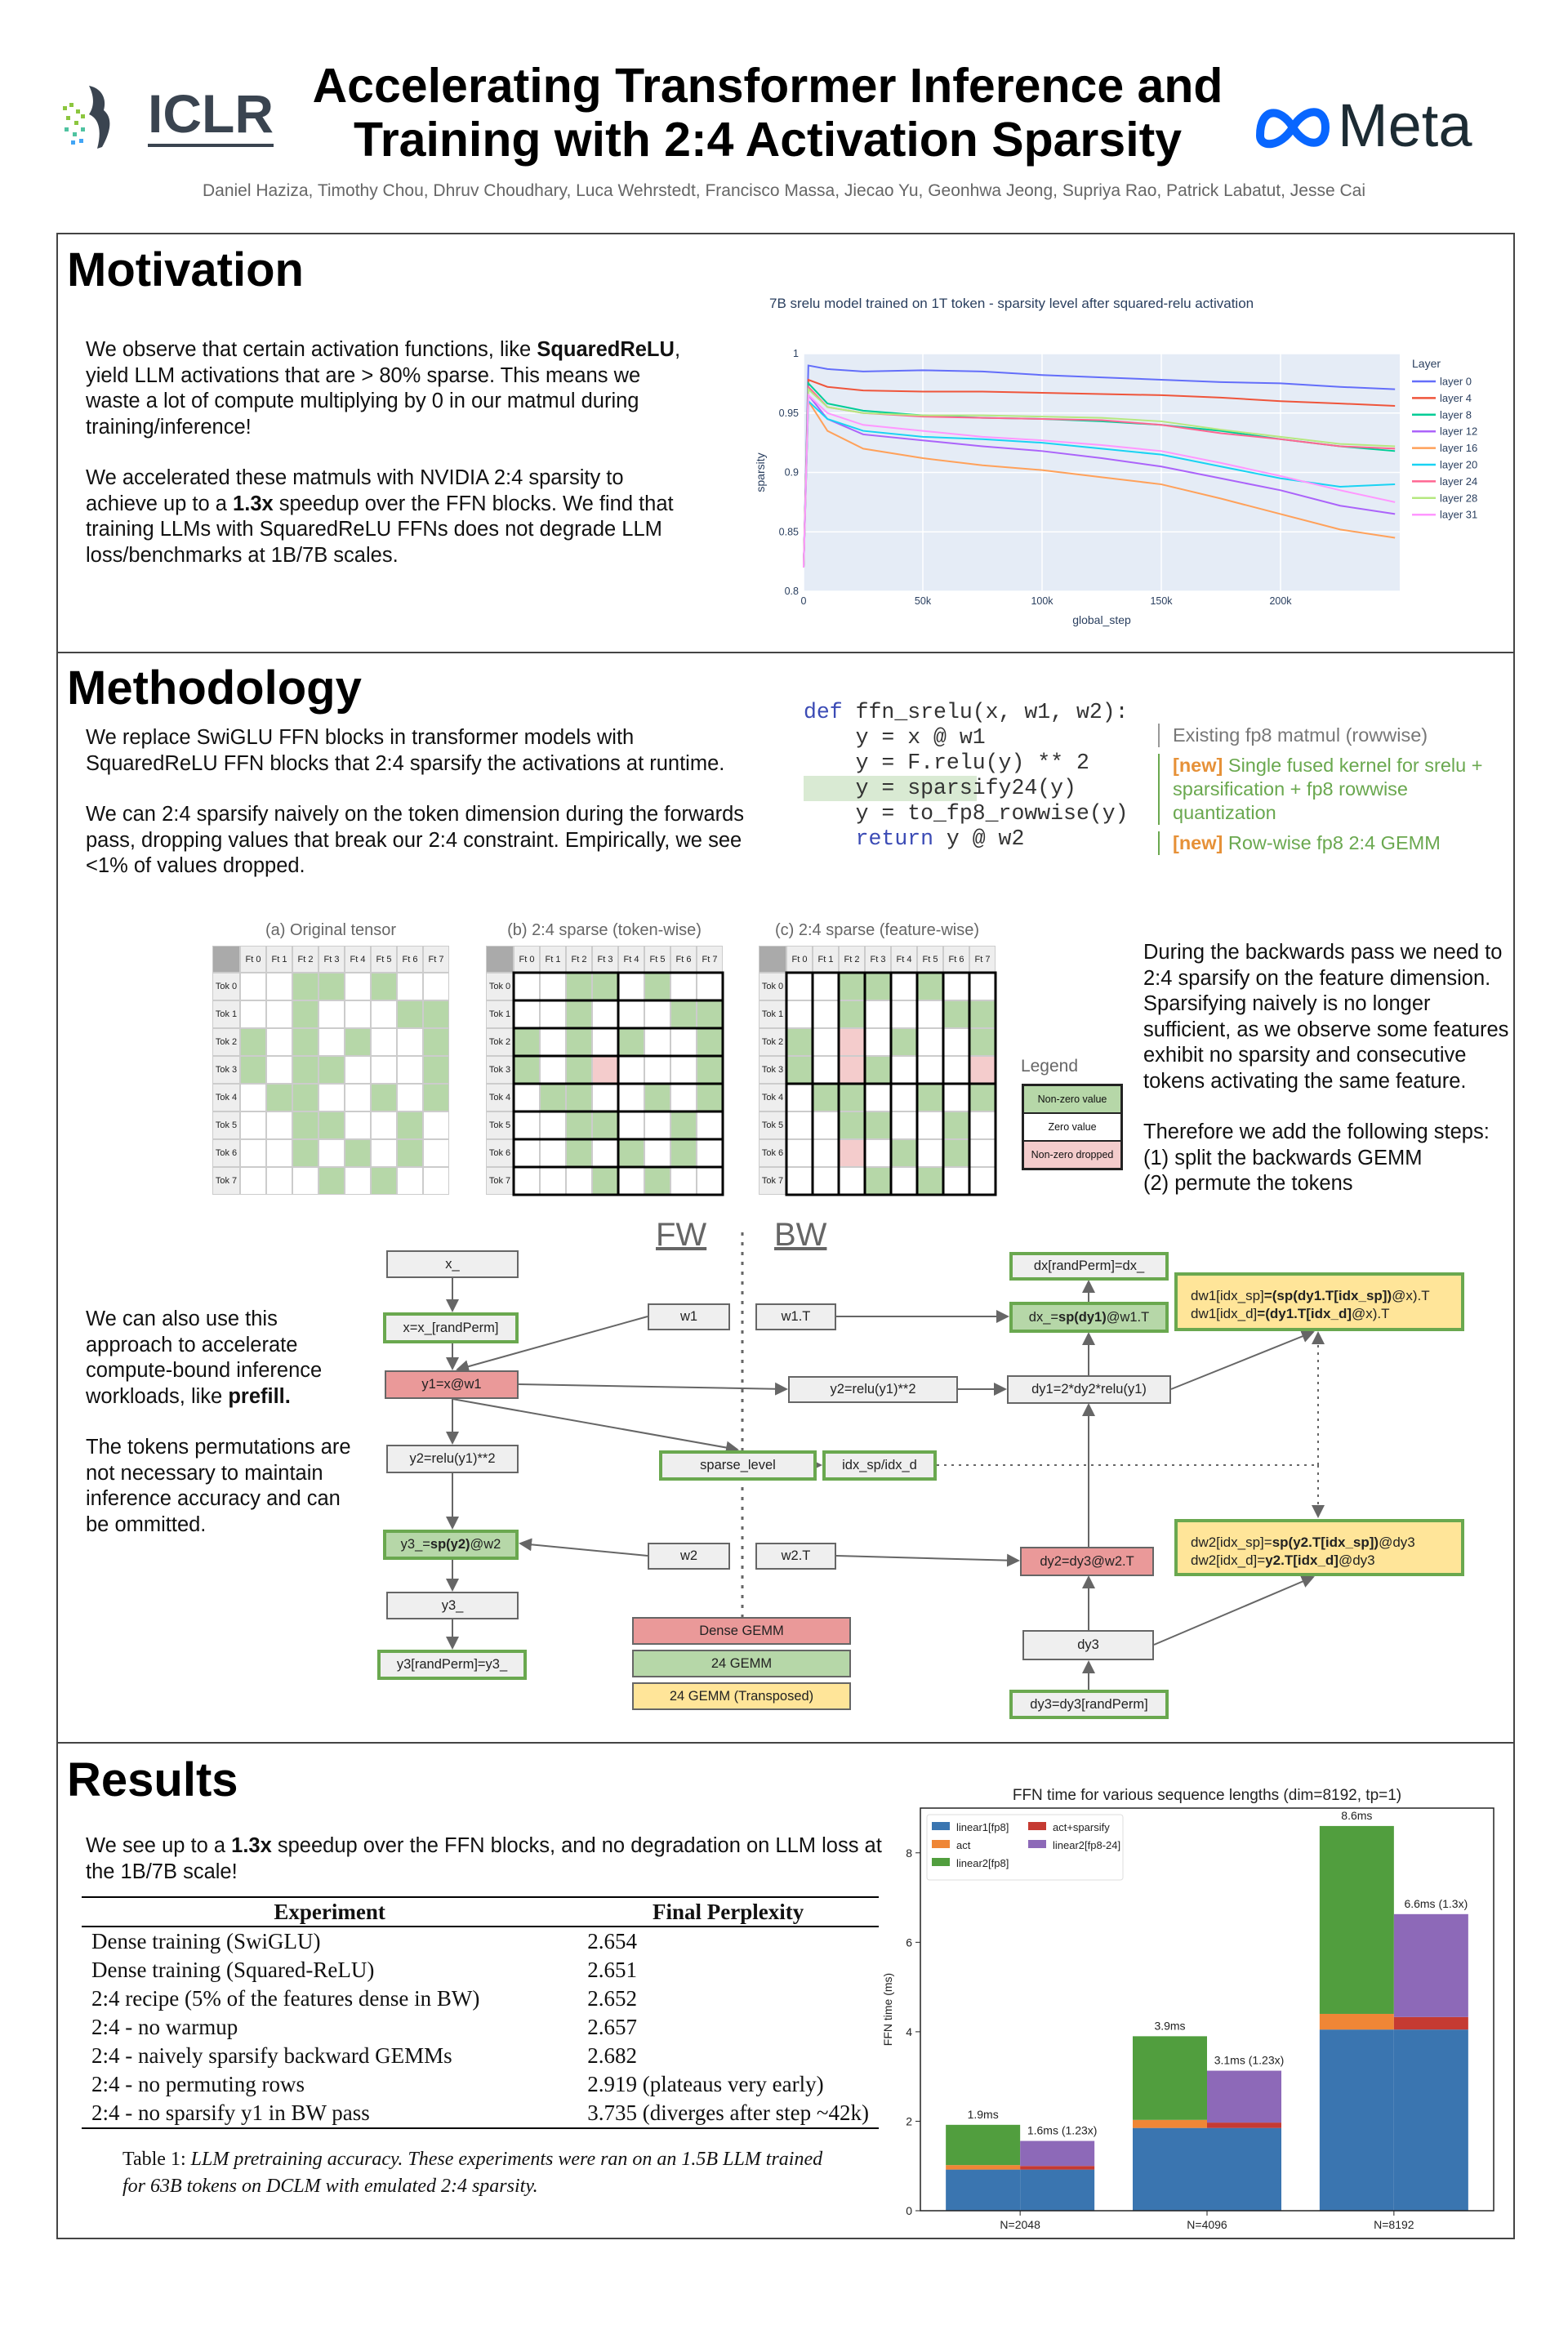 This screenshot has height=2352, width=1568. I want to click on column-label: Ft 3, so click(331, 959).